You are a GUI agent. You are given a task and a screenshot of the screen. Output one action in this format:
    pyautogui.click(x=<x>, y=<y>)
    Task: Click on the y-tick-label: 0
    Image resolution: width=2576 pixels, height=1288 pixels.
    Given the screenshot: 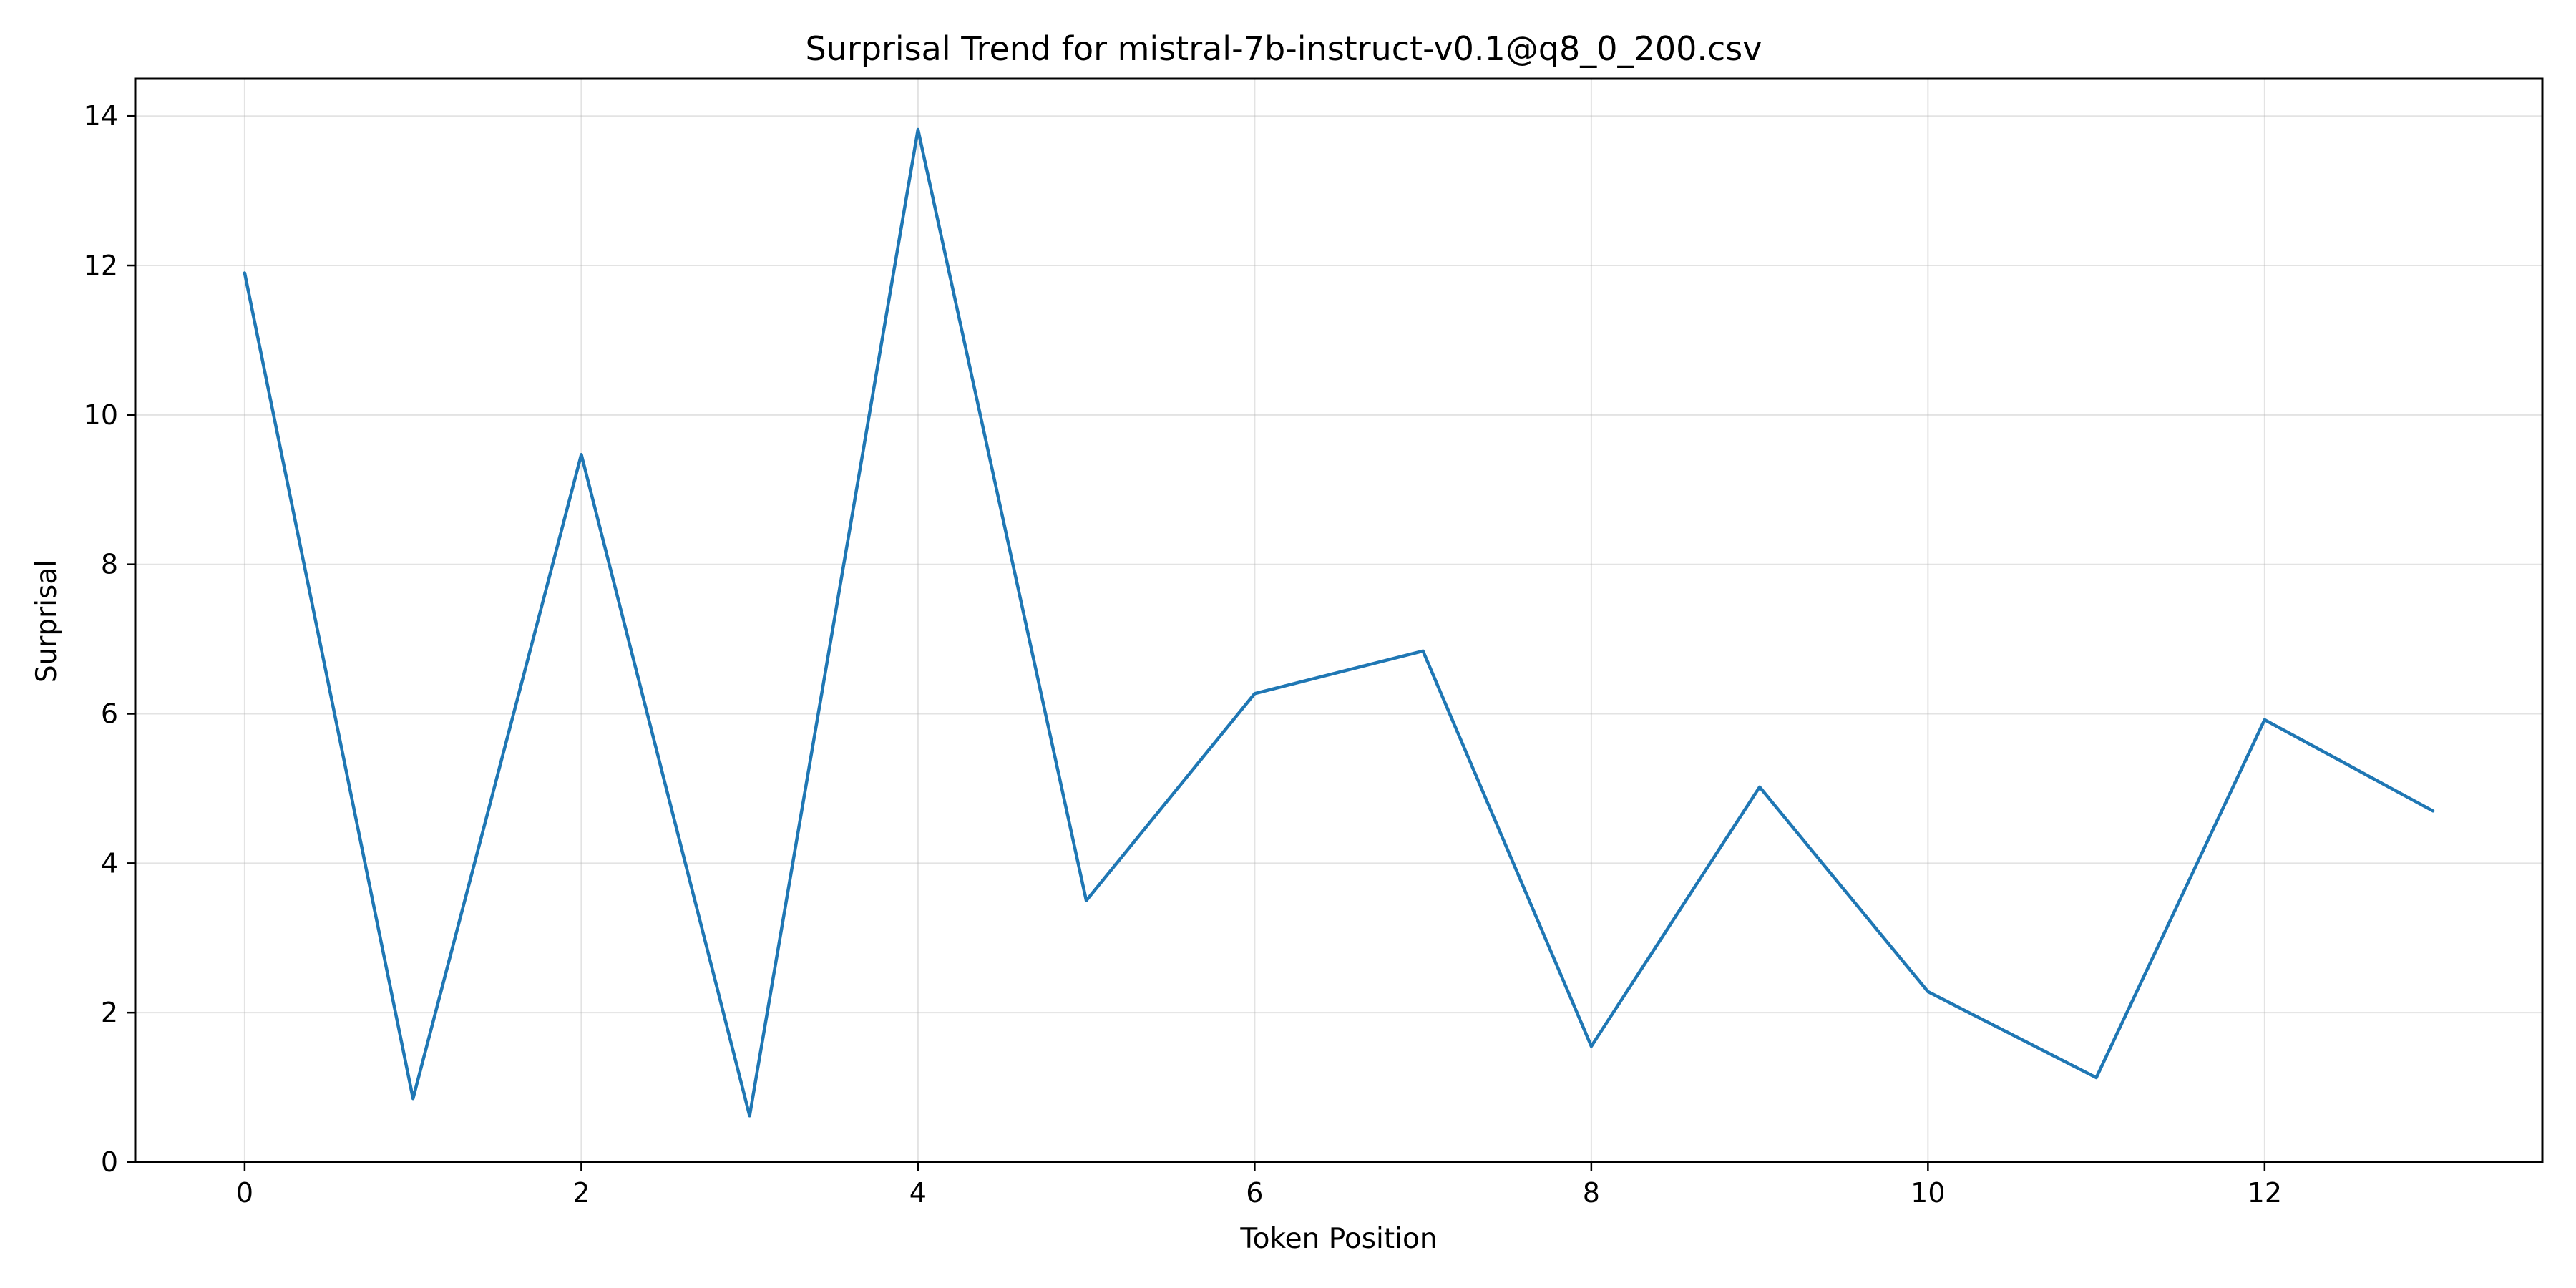 What is the action you would take?
    pyautogui.click(x=109, y=1162)
    